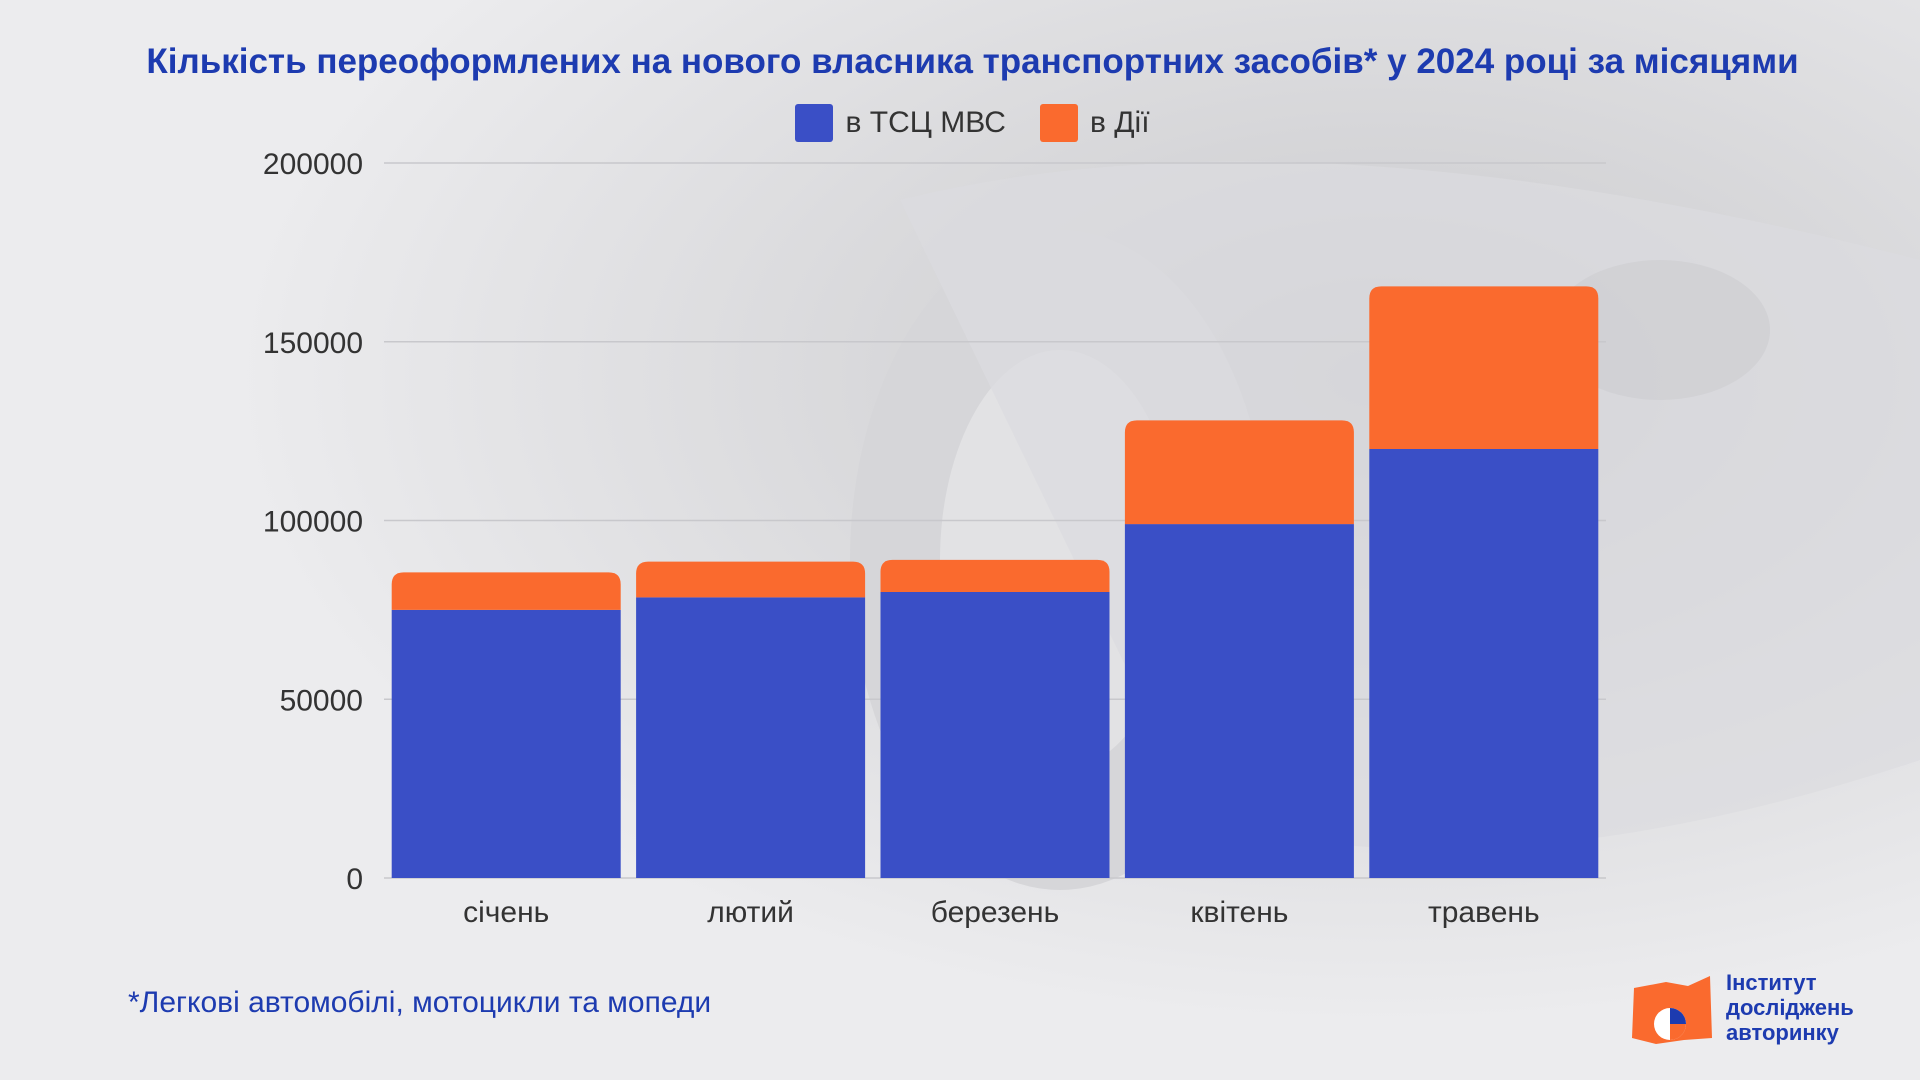 Image resolution: width=1920 pixels, height=1080 pixels. I want to click on legend-swatch-mvs, so click(814, 123).